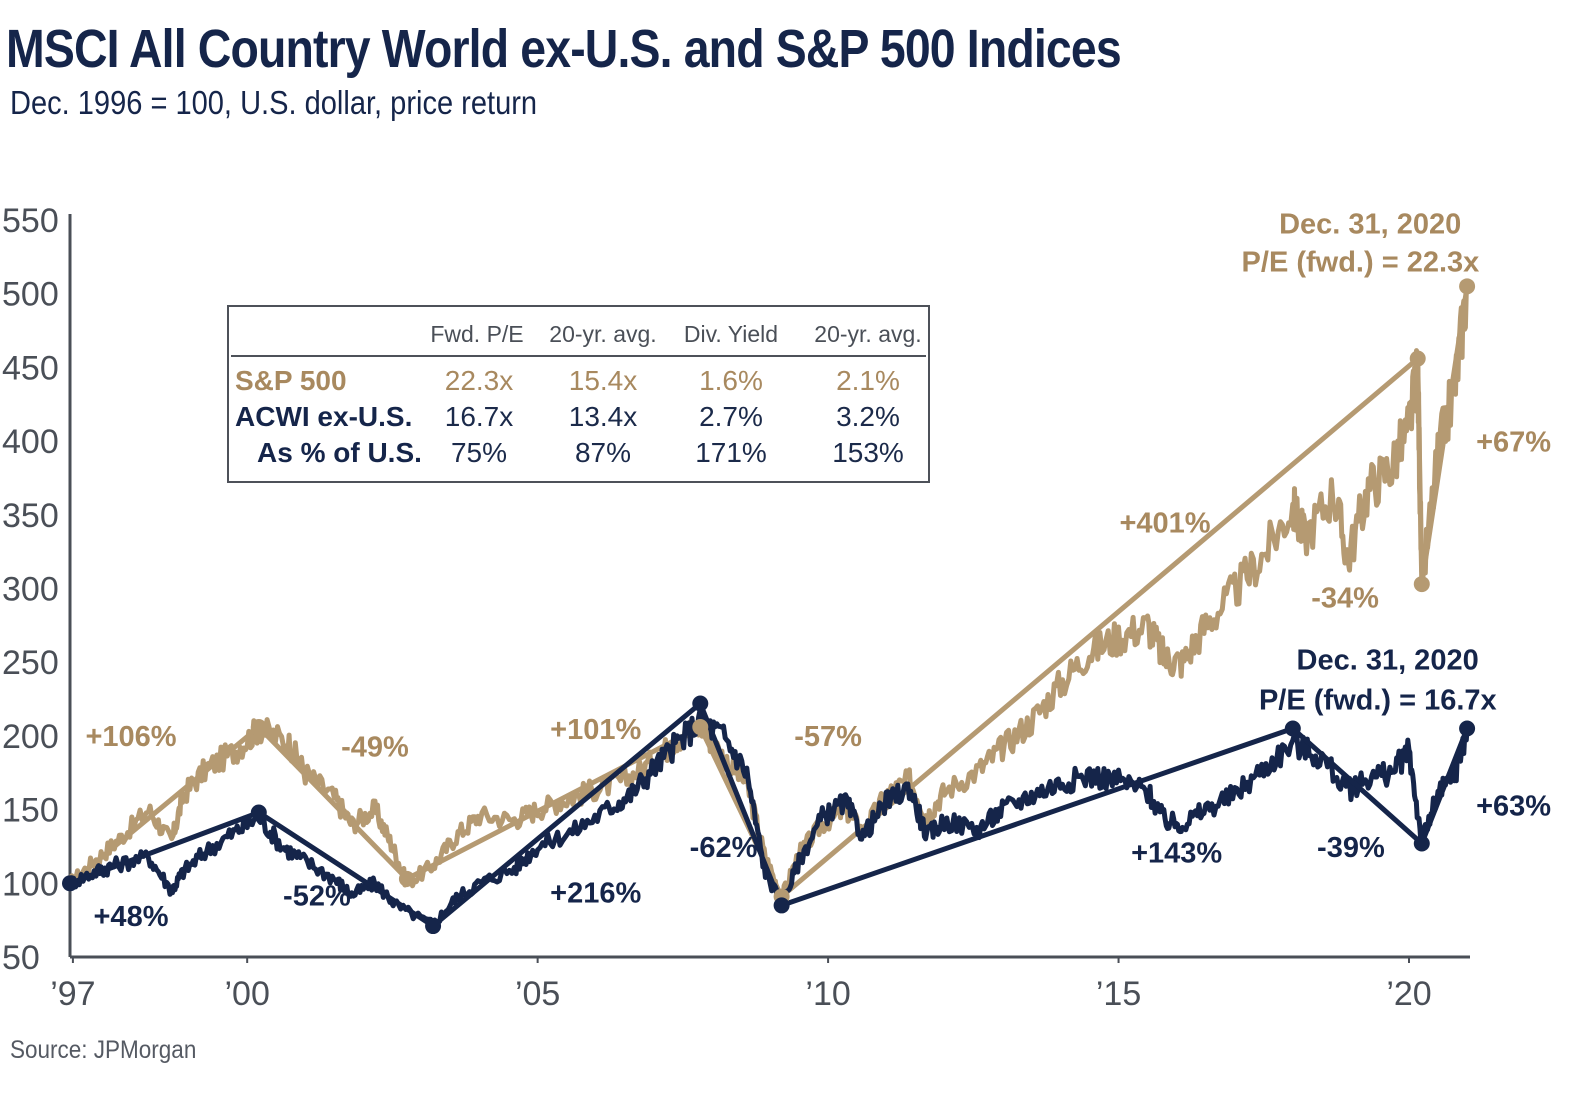 Image resolution: width=1574 pixels, height=1095 pixels. Describe the element at coordinates (595, 893) in the screenshot. I see `annotation-label: +216%` at that location.